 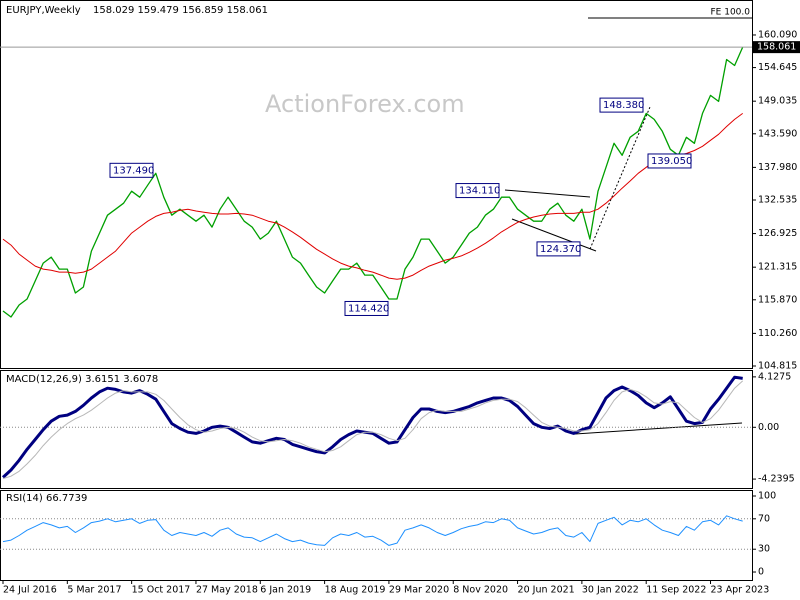 What do you see at coordinates (610, 590) in the screenshot?
I see `x-tick-label: 30 Jan 2022` at bounding box center [610, 590].